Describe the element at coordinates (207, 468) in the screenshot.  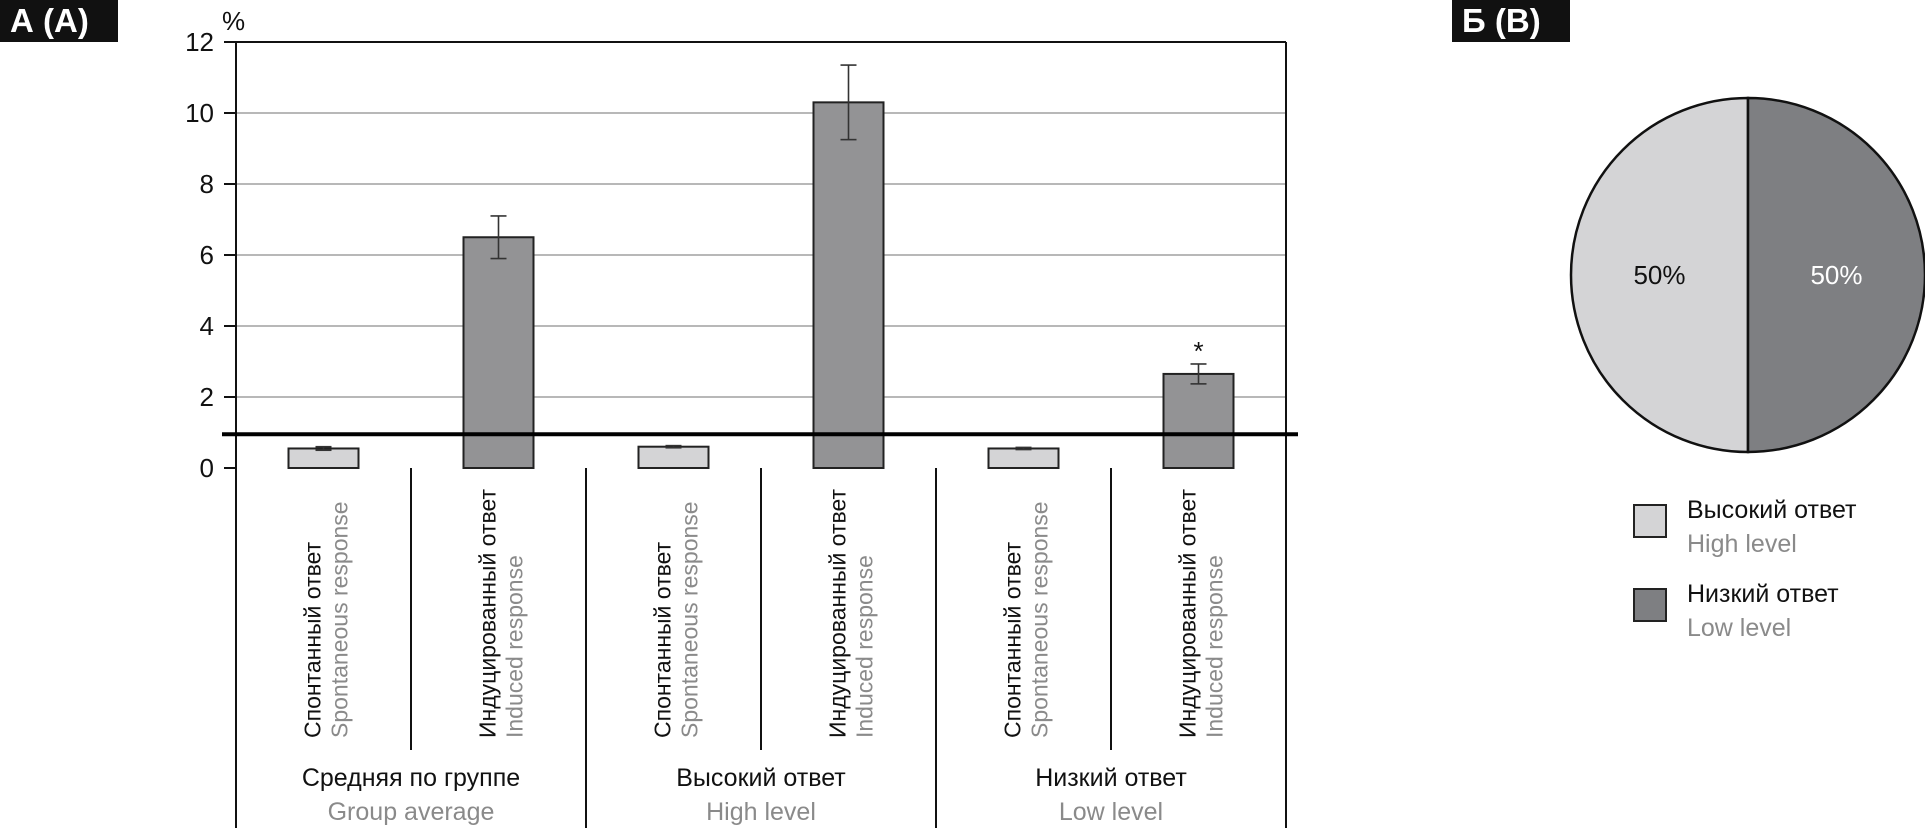
I see `y-tick-label: 0` at that location.